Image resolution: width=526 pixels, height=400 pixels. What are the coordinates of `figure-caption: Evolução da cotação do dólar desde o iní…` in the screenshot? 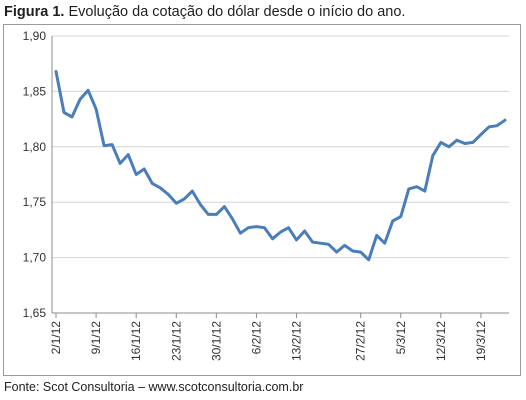 It's located at (237, 12).